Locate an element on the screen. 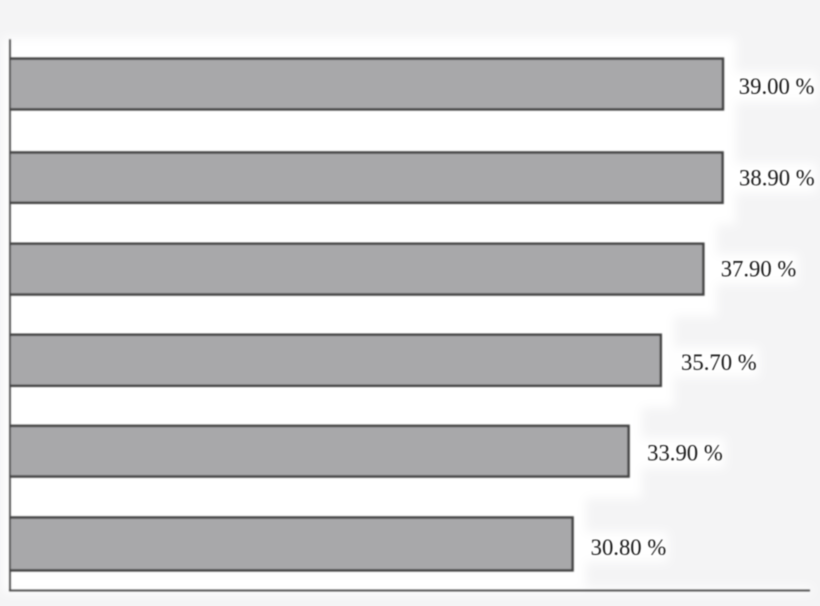 Image resolution: width=820 pixels, height=606 pixels. svg-text: 30.80 % is located at coordinates (629, 547).